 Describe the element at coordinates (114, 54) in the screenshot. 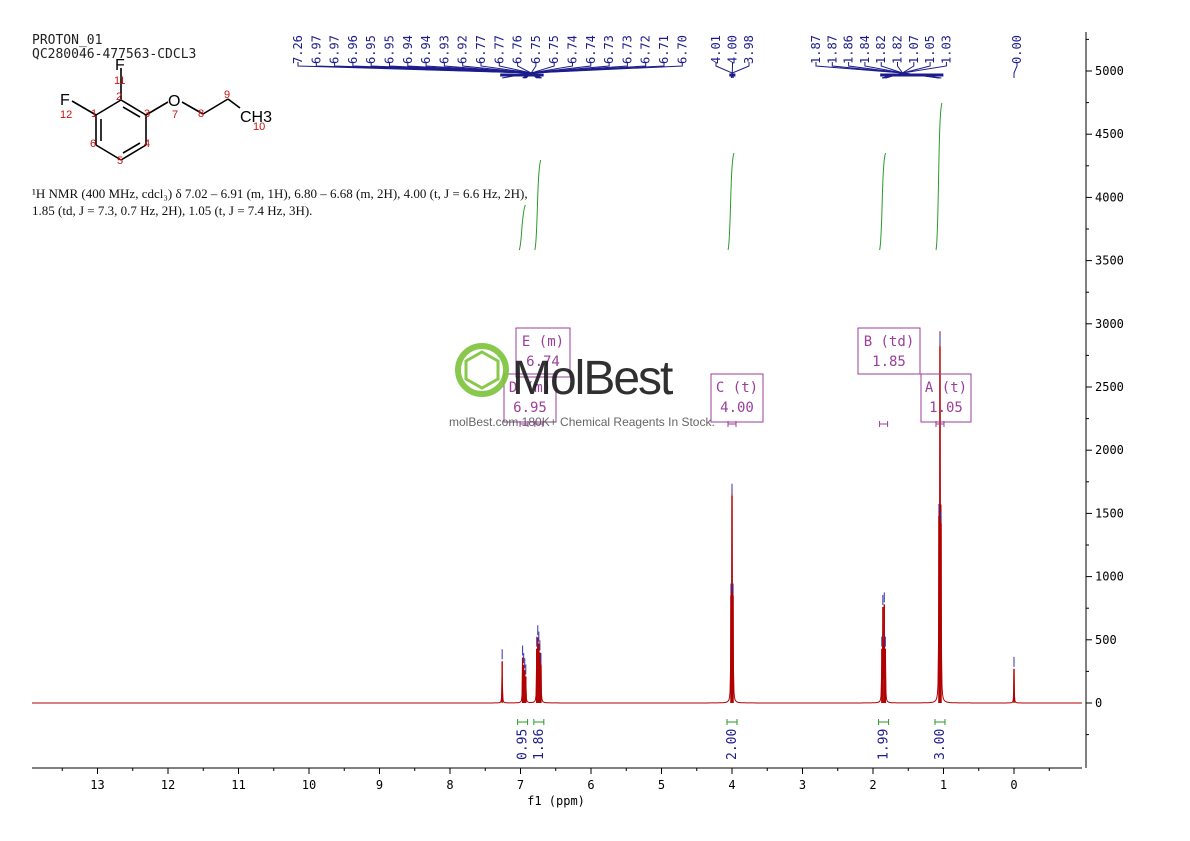

I see `sample-id: QC280046-477563-CDCL3` at that location.